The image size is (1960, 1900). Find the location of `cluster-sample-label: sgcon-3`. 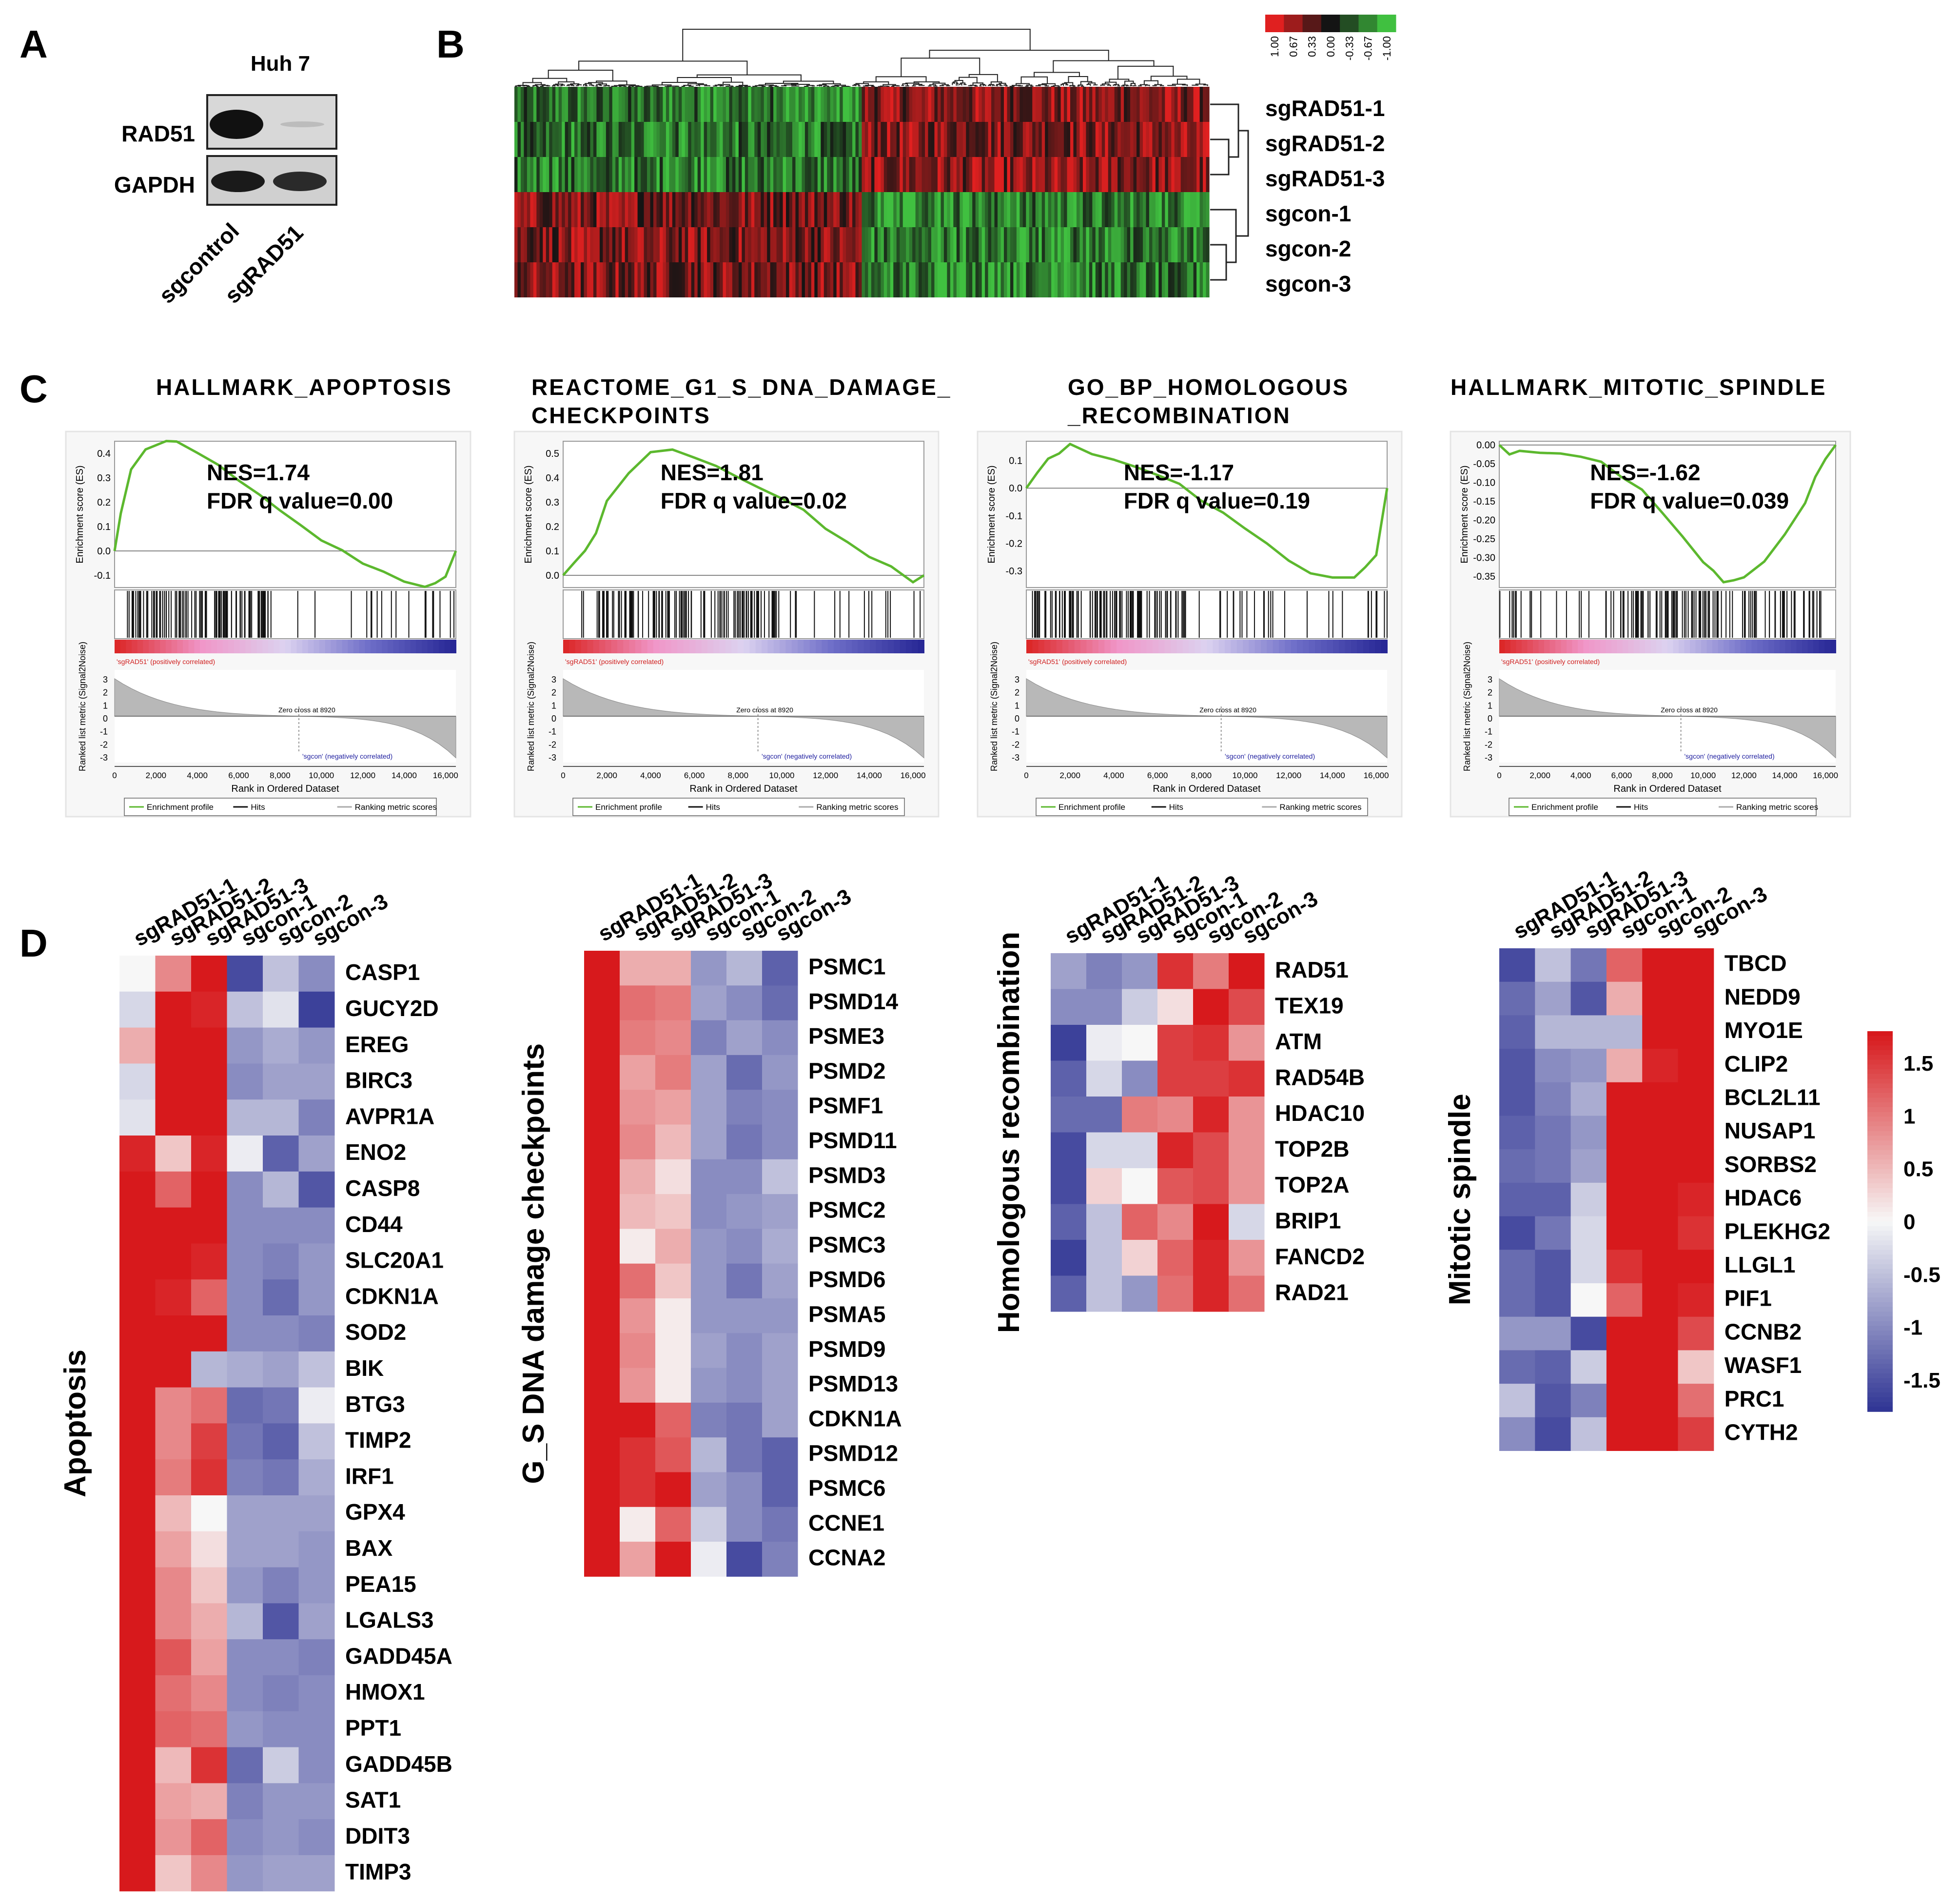

cluster-sample-label: sgcon-3 is located at coordinates (1308, 283).